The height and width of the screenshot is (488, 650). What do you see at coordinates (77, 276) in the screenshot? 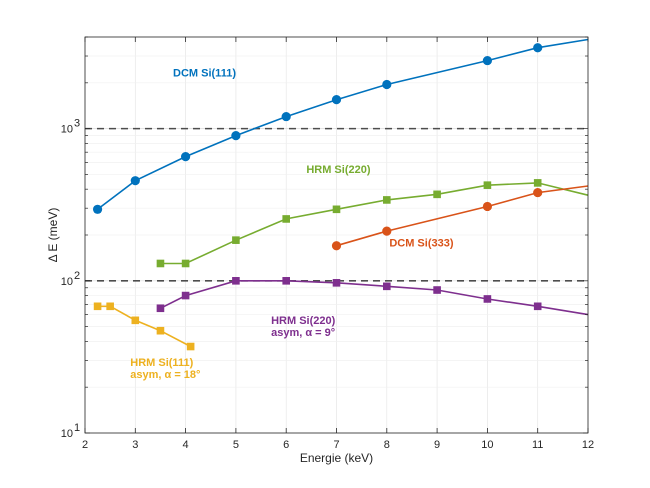
I see `y-tick-exponent: 2` at bounding box center [77, 276].